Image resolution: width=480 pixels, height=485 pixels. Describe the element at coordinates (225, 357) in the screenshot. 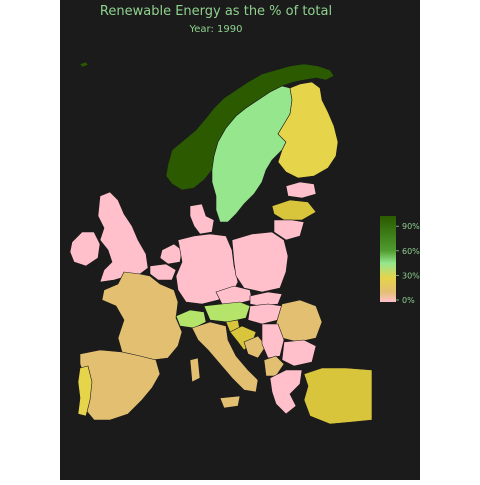

I see `region-italy` at that location.